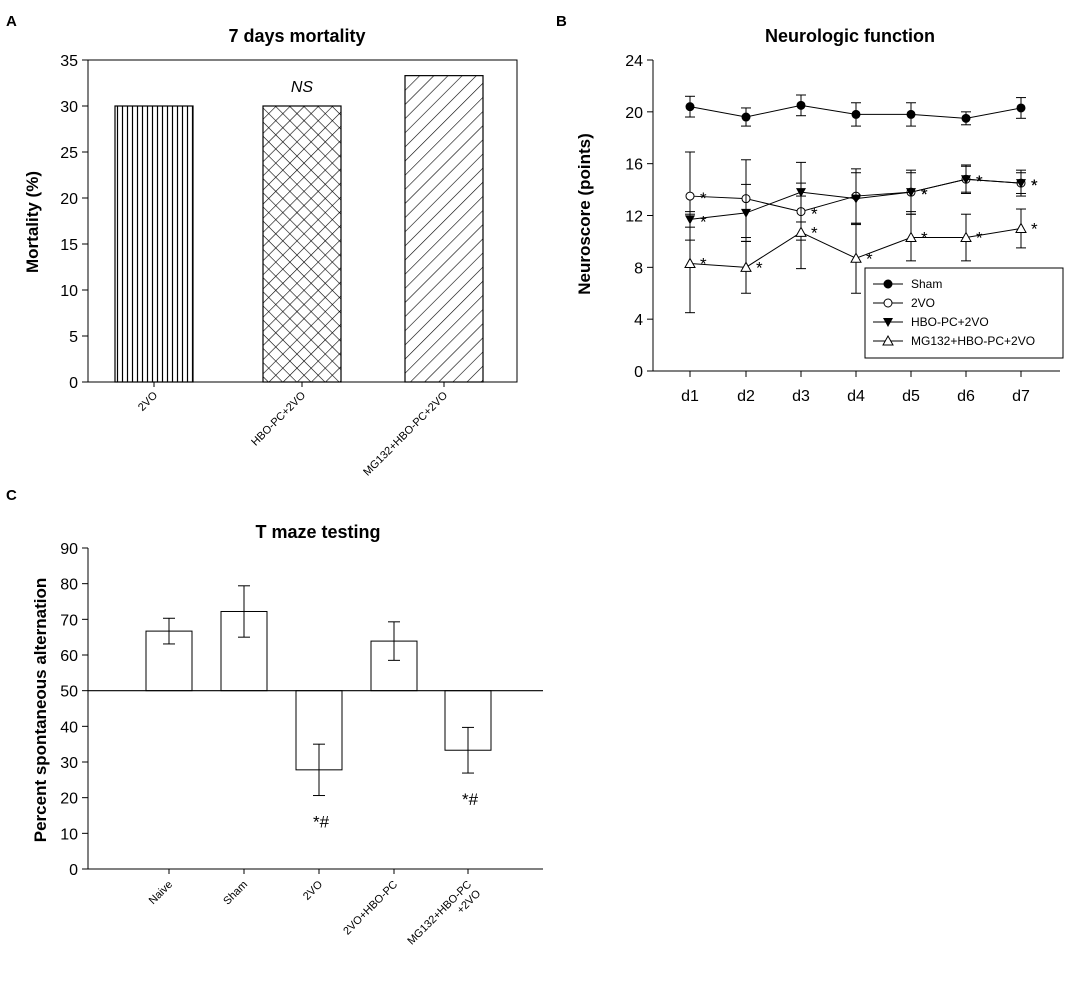 This screenshot has width=1084, height=997. Describe the element at coordinates (69, 620) in the screenshot. I see `panel-c-y-tick-label: 70` at that location.